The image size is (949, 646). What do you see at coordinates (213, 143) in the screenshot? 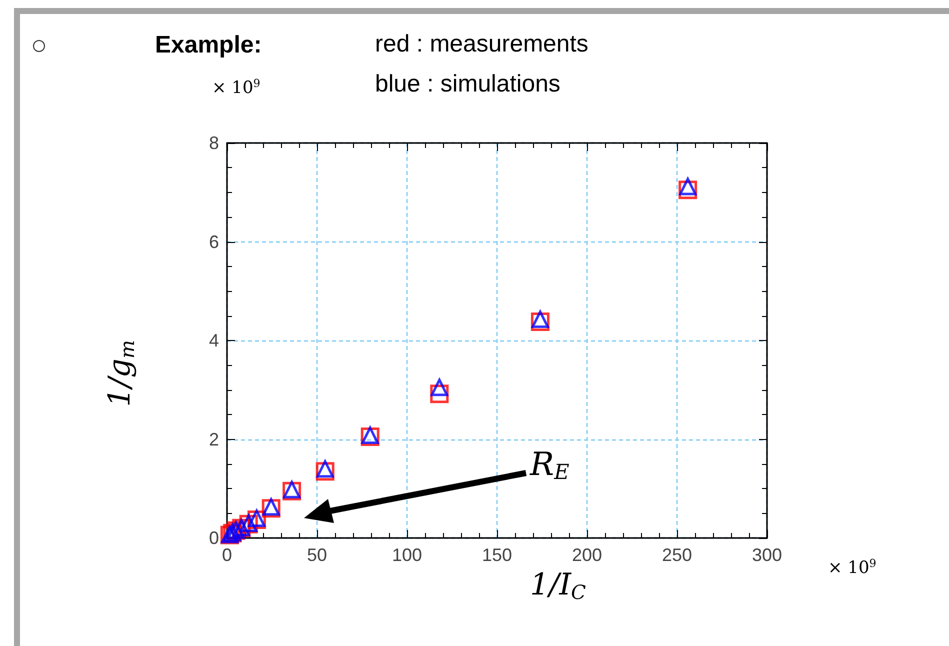
I see `y-tick-label: 8` at bounding box center [213, 143].